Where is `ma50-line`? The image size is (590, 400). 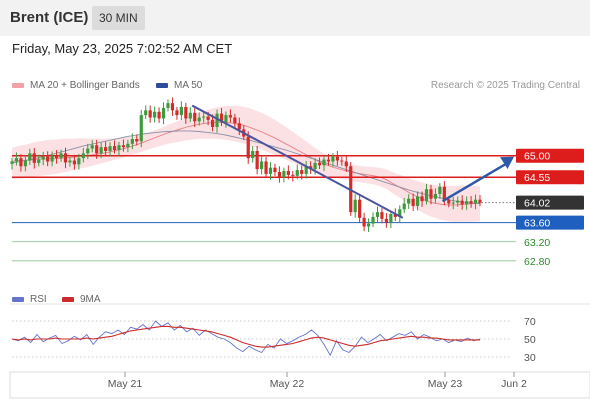
ma50-line is located at coordinates (246, 167).